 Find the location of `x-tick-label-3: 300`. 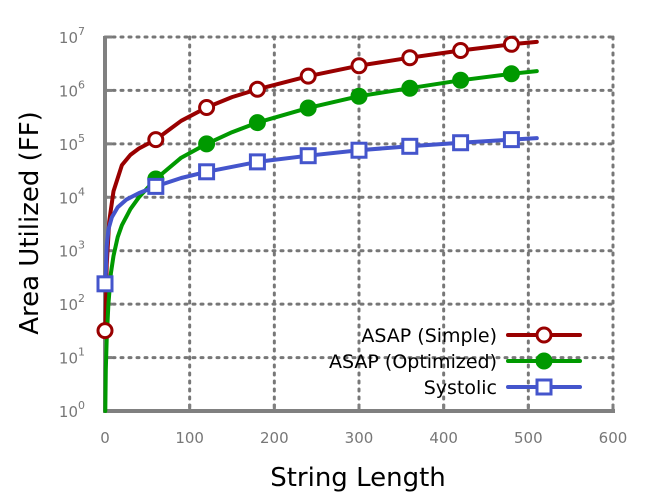

x-tick-label-3: 300 is located at coordinates (359, 438).